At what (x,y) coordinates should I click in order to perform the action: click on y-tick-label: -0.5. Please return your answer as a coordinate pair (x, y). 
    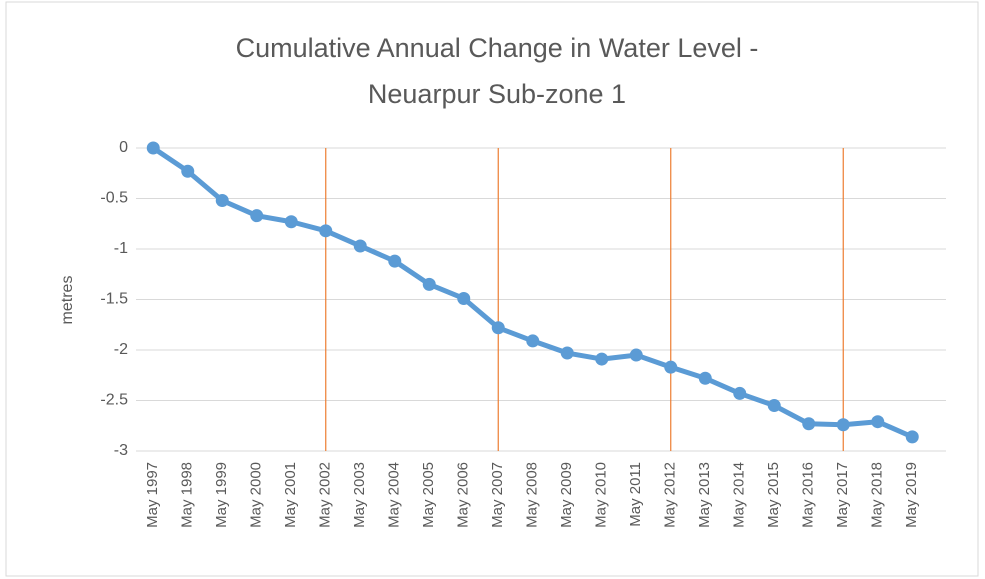
    Looking at the image, I should click on (114, 198).